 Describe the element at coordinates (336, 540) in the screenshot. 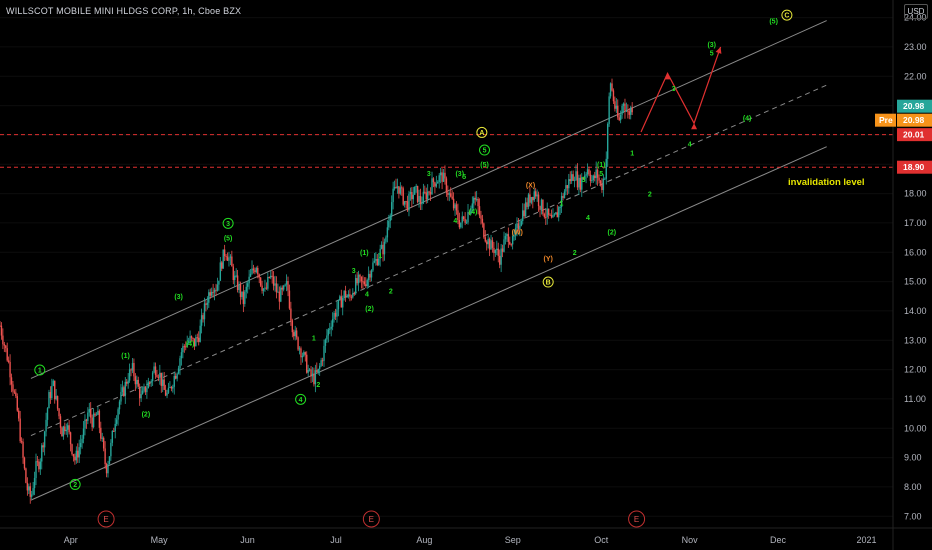

I see `x-tick-label: Jul` at that location.